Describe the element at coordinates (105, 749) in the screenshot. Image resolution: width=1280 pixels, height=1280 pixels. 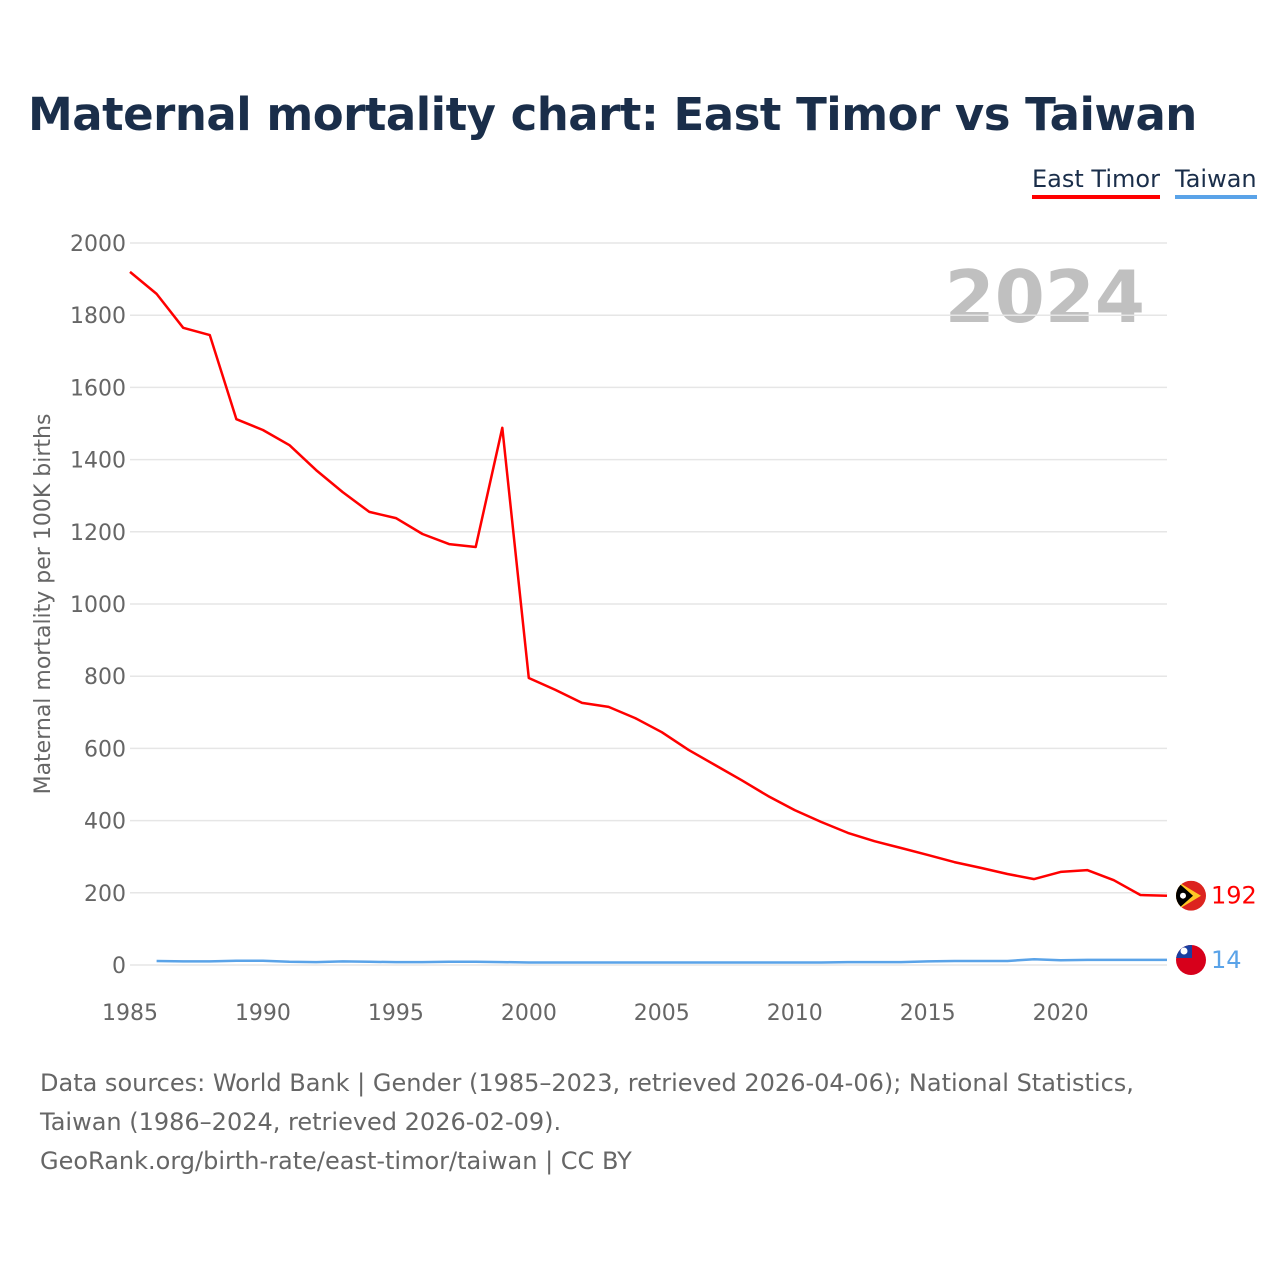
I see `y-tick-label: 600` at that location.